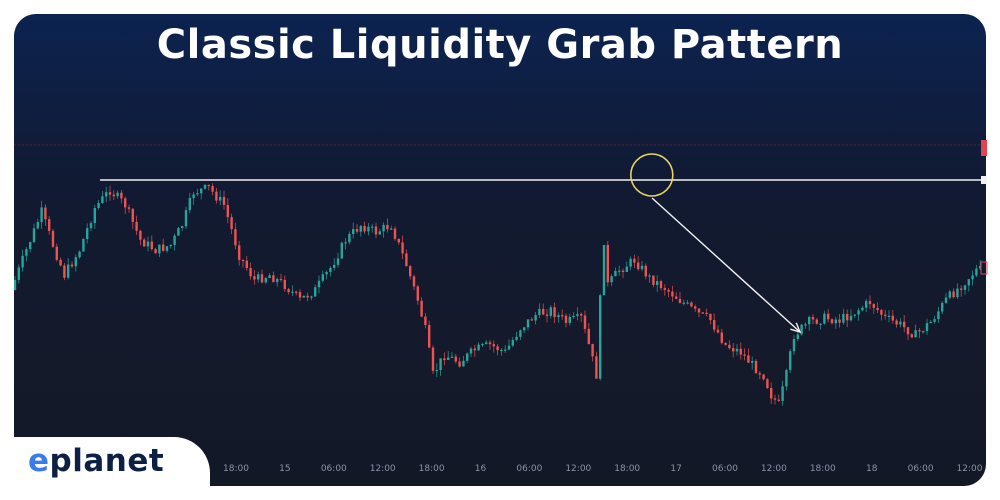 The image size is (1000, 500). What do you see at coordinates (872, 469) in the screenshot?
I see `x-axis-tick-label: 18` at bounding box center [872, 469].